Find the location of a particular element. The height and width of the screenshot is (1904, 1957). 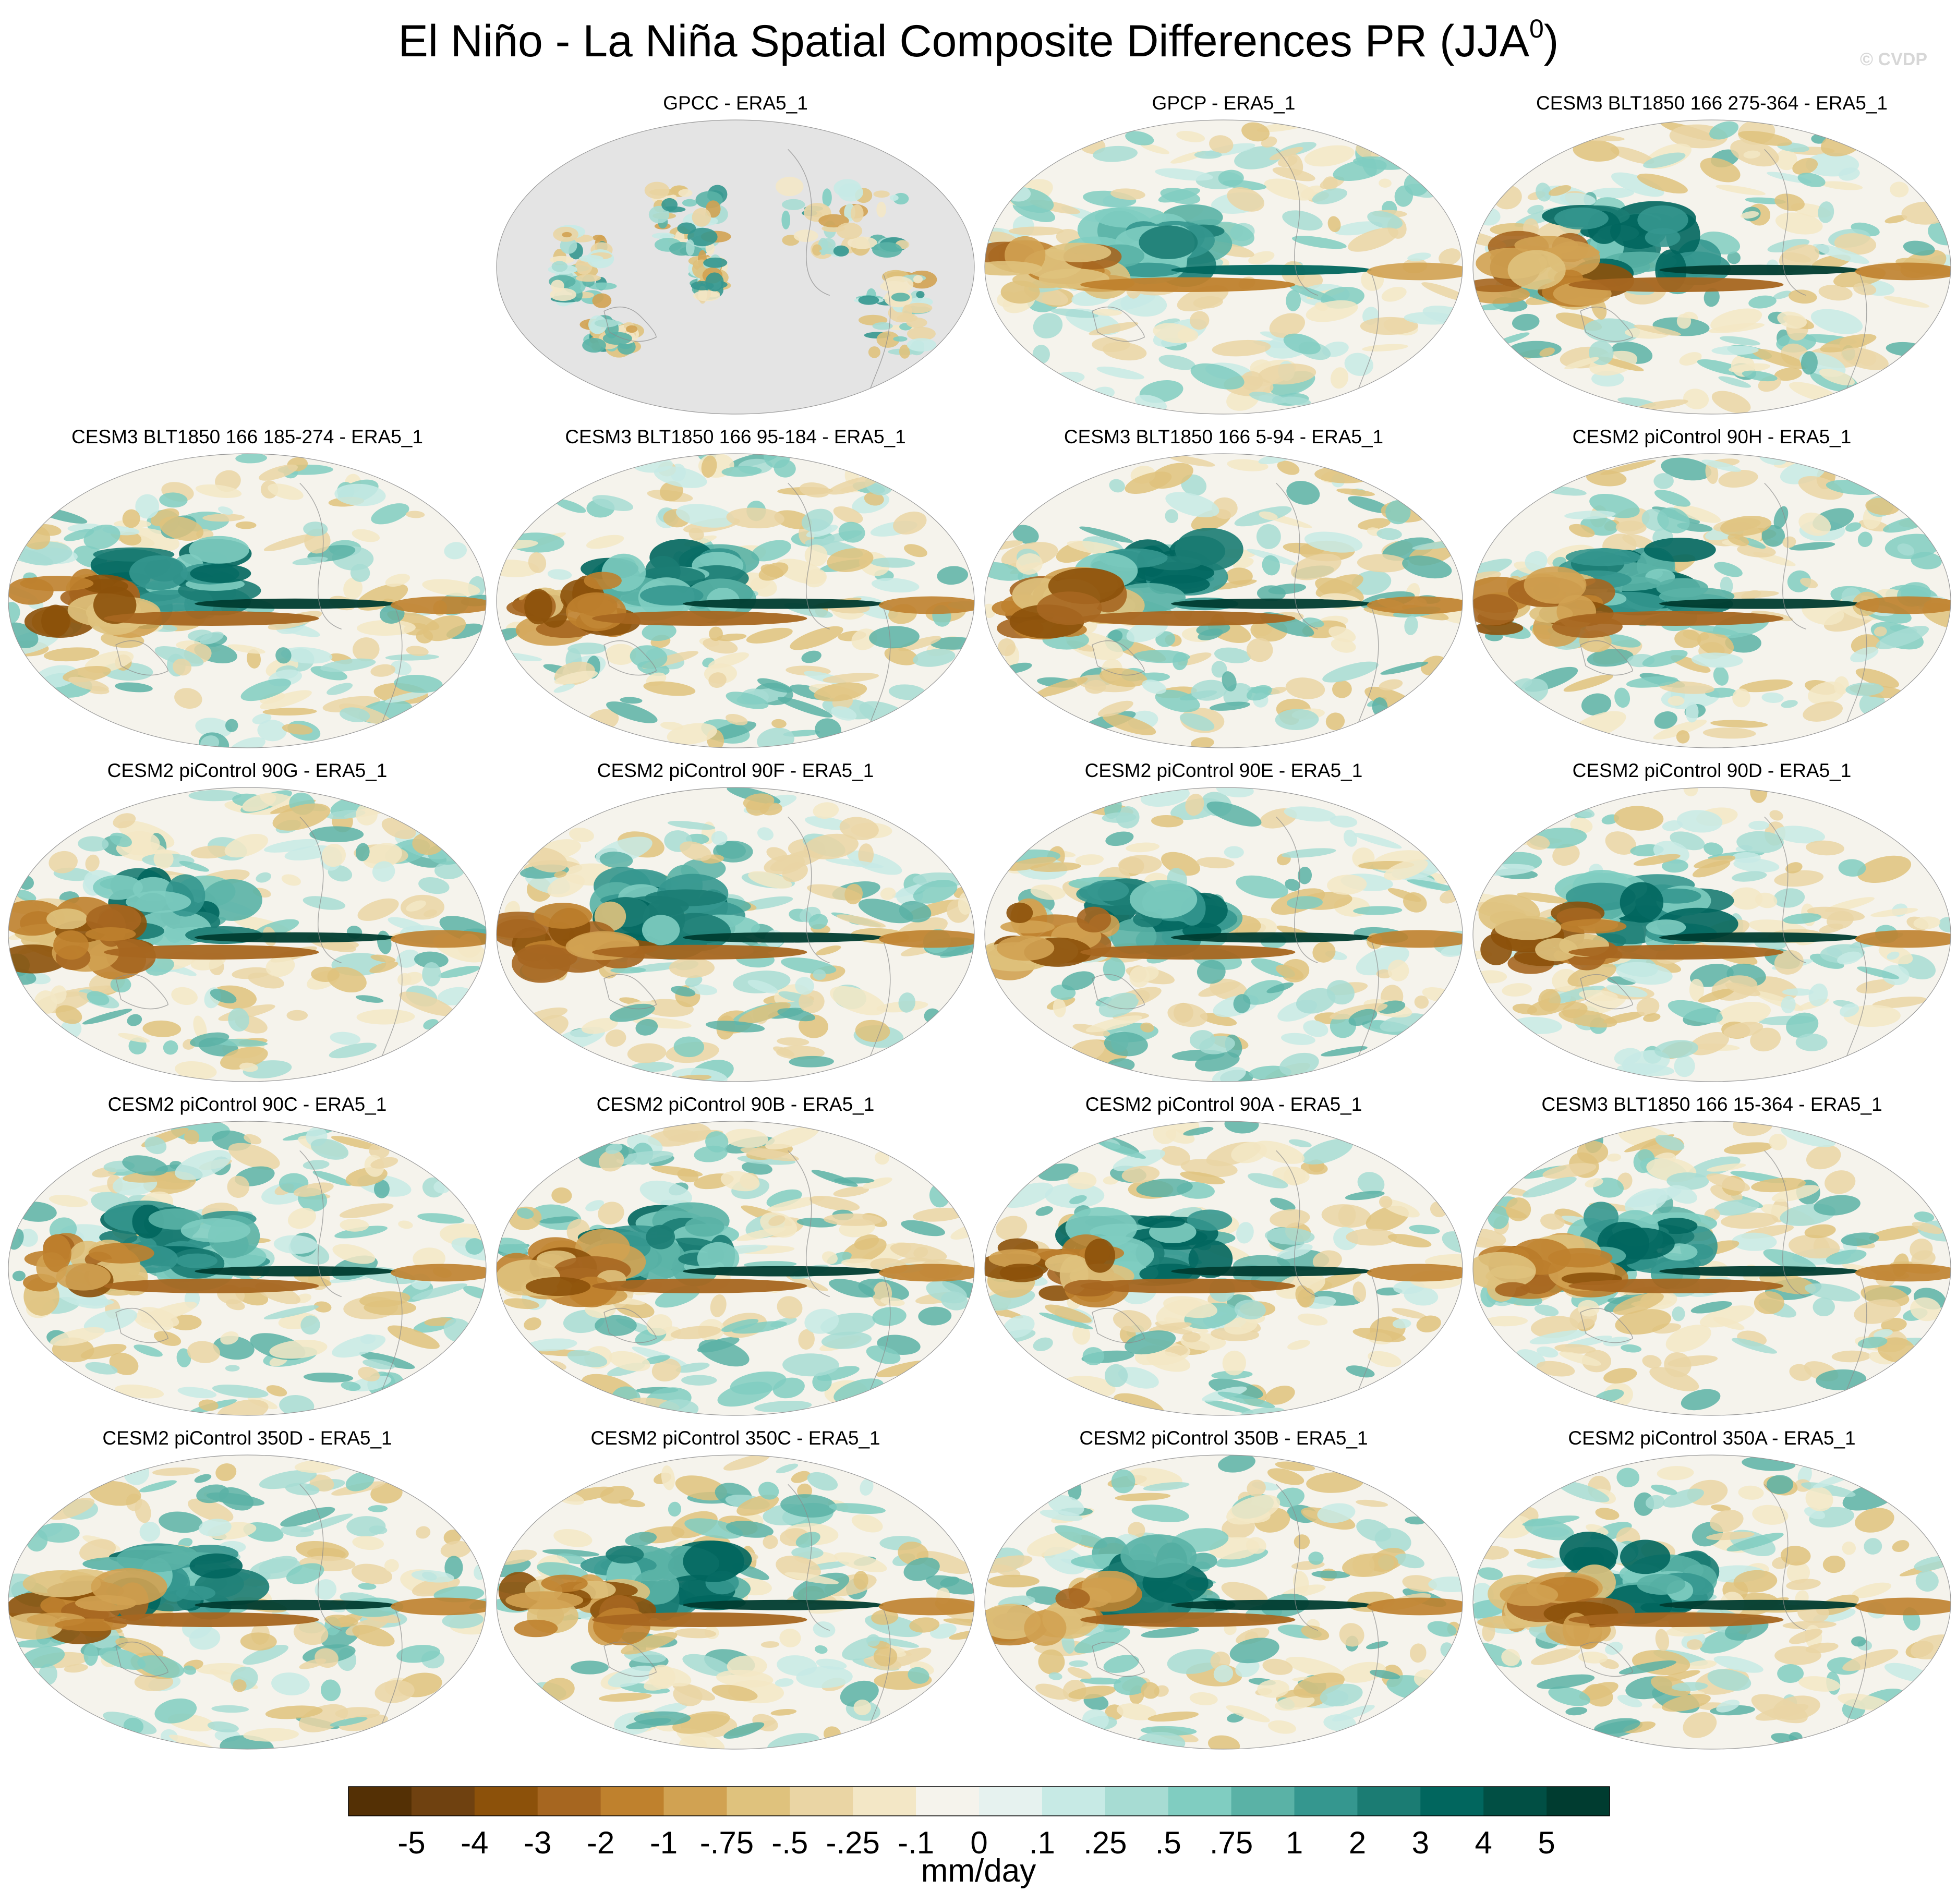

watermark: © CVDP is located at coordinates (1893, 59).